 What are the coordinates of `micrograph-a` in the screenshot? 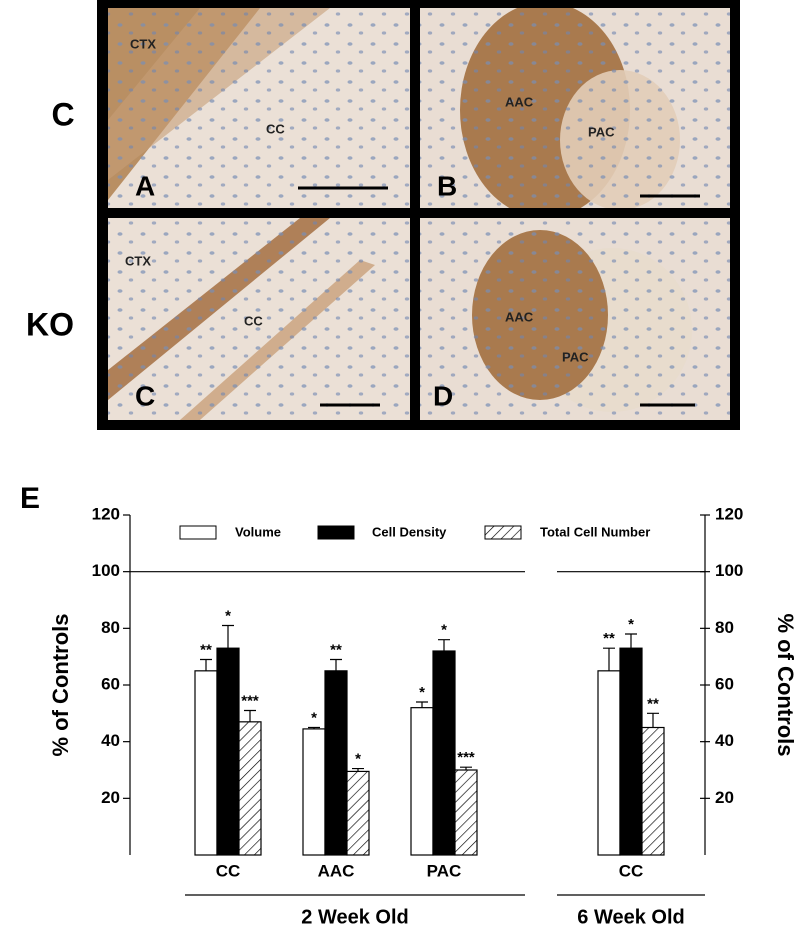 It's located at (259, 108).